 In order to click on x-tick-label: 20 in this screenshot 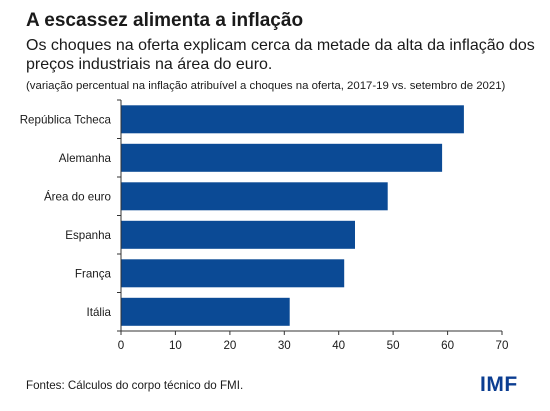, I will do `click(229, 345)`.